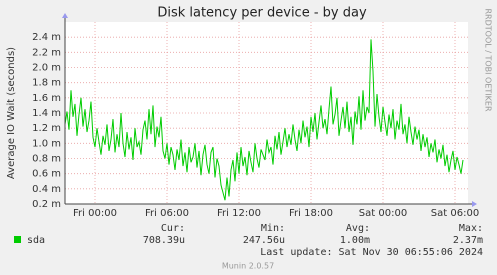 The image size is (497, 275). What do you see at coordinates (355, 240) in the screenshot?
I see `stat-value: 1.00m` at bounding box center [355, 240].